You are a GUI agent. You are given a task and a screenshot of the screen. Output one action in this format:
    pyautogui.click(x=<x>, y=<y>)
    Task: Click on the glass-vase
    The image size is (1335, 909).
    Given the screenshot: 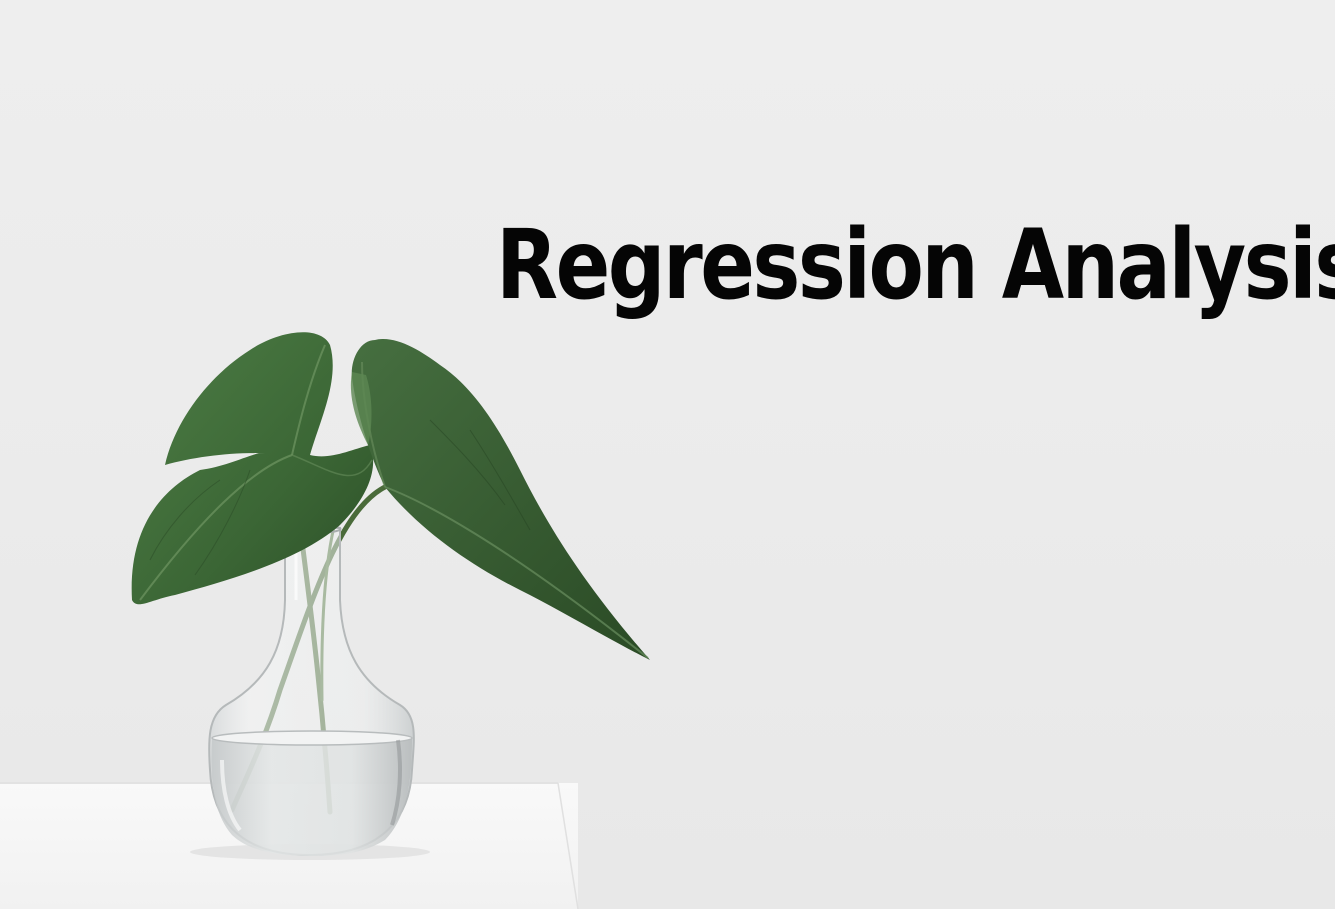 What is the action you would take?
    pyautogui.click(x=311, y=690)
    